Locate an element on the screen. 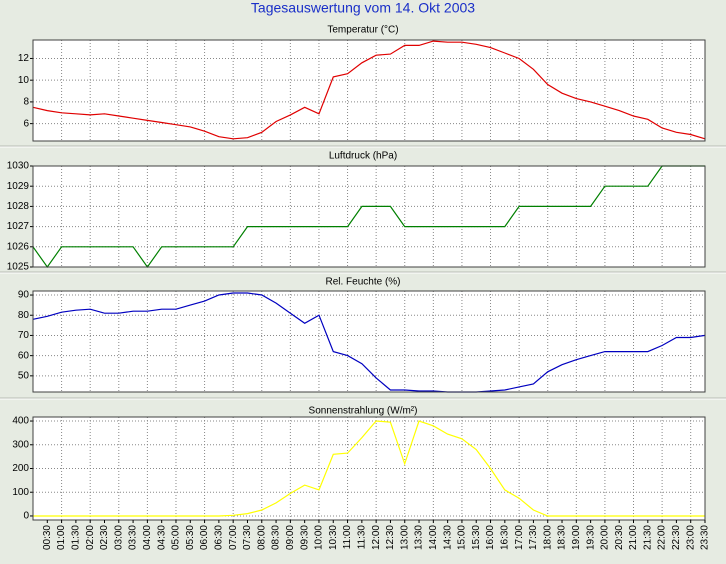 The height and width of the screenshot is (564, 726). y-tick-label: 400 is located at coordinates (20, 421).